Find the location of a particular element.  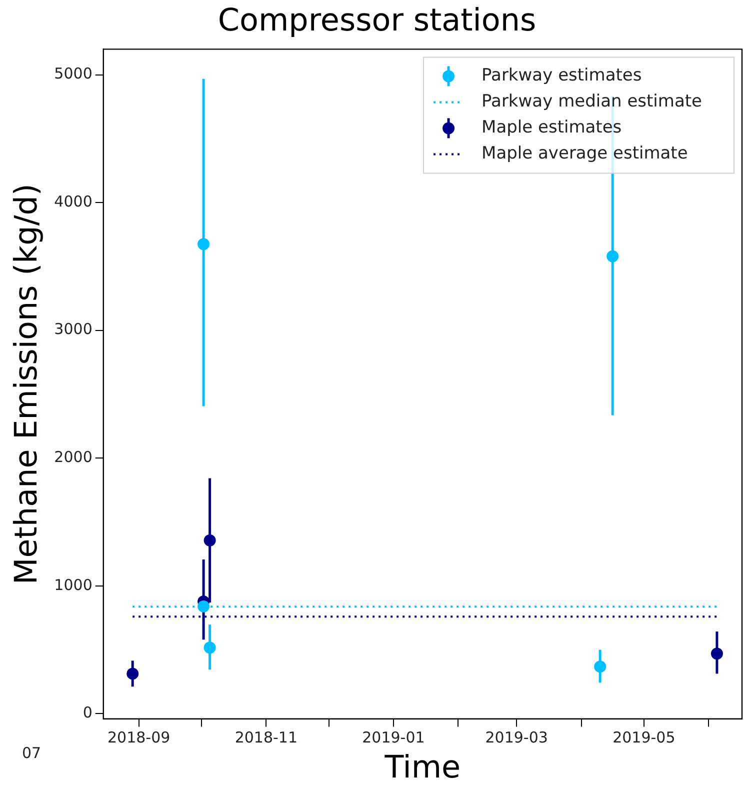

y-tick-label: 2000 is located at coordinates (73, 457).